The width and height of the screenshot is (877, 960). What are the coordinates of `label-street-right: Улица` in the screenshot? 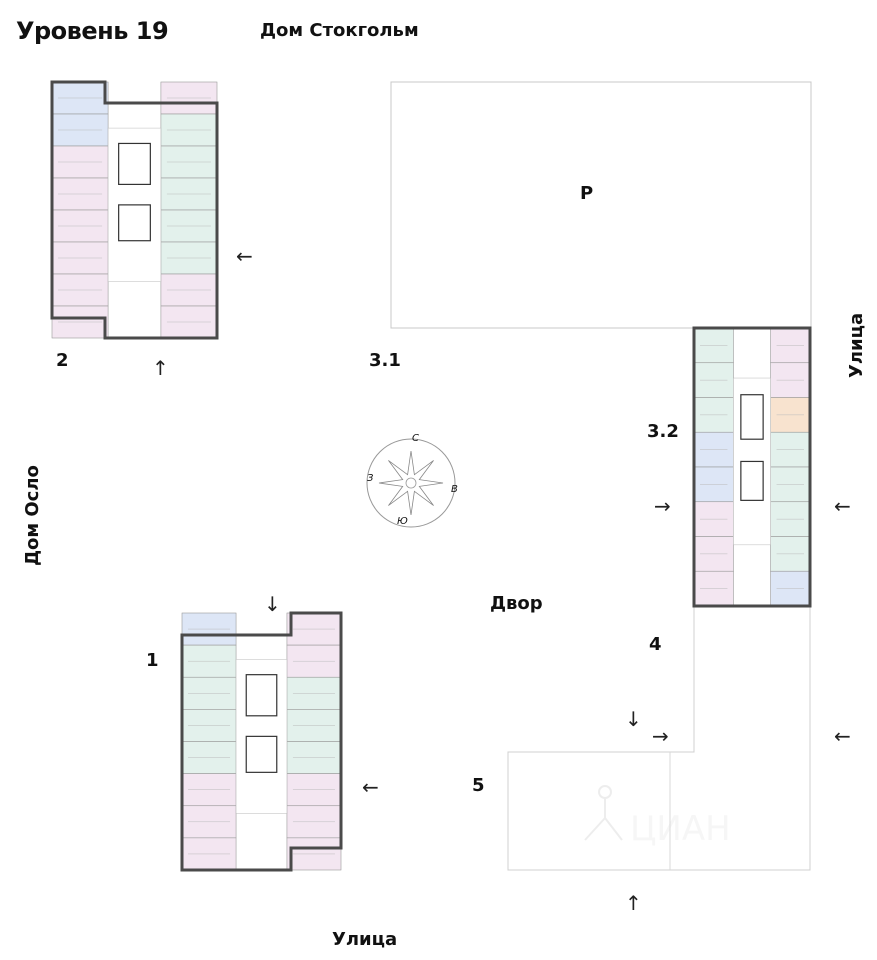 It's located at (856, 345).